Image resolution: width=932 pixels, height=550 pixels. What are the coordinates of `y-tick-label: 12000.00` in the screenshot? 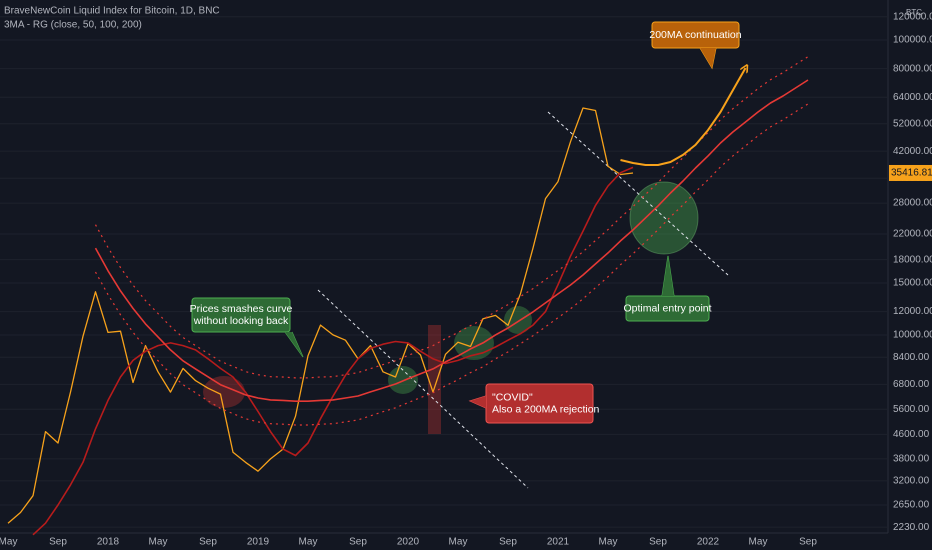 It's located at (912, 311).